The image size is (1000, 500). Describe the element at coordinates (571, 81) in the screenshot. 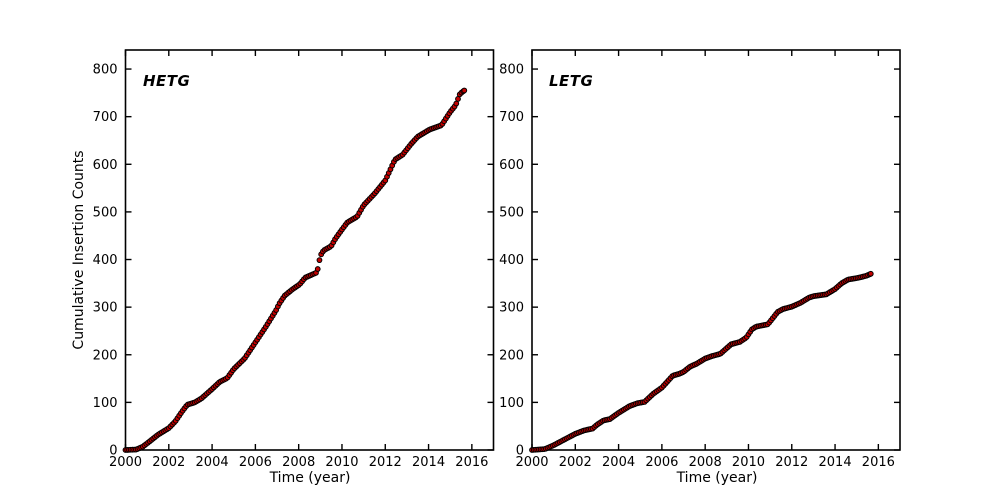

I see `panel-label-letg: LETG` at that location.